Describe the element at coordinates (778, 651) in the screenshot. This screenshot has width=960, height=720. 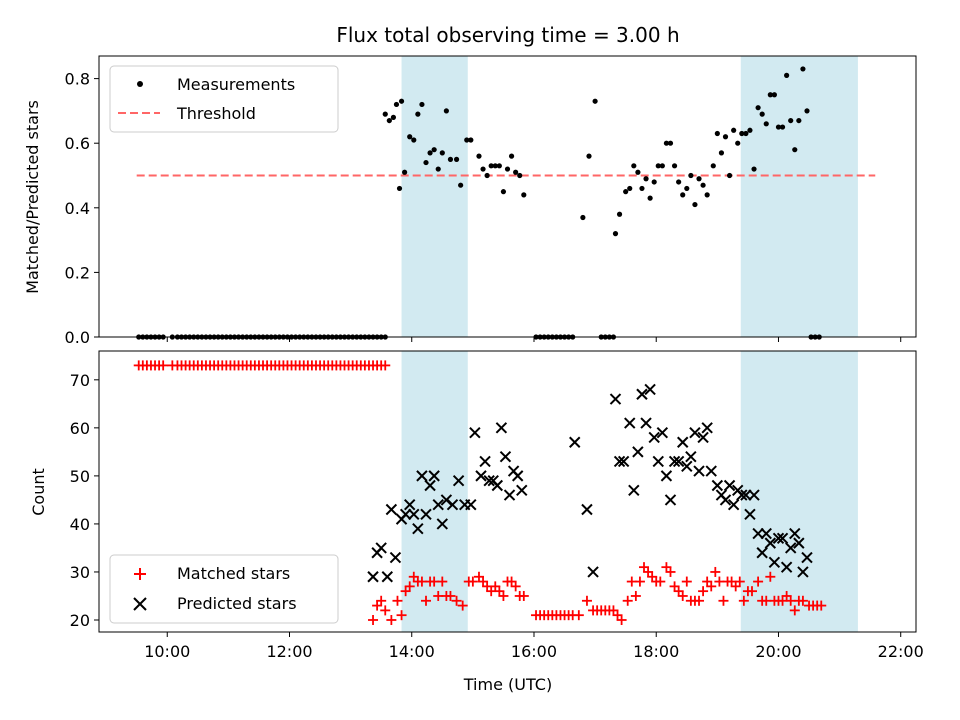
I see `x-tick-label: 20:00` at that location.